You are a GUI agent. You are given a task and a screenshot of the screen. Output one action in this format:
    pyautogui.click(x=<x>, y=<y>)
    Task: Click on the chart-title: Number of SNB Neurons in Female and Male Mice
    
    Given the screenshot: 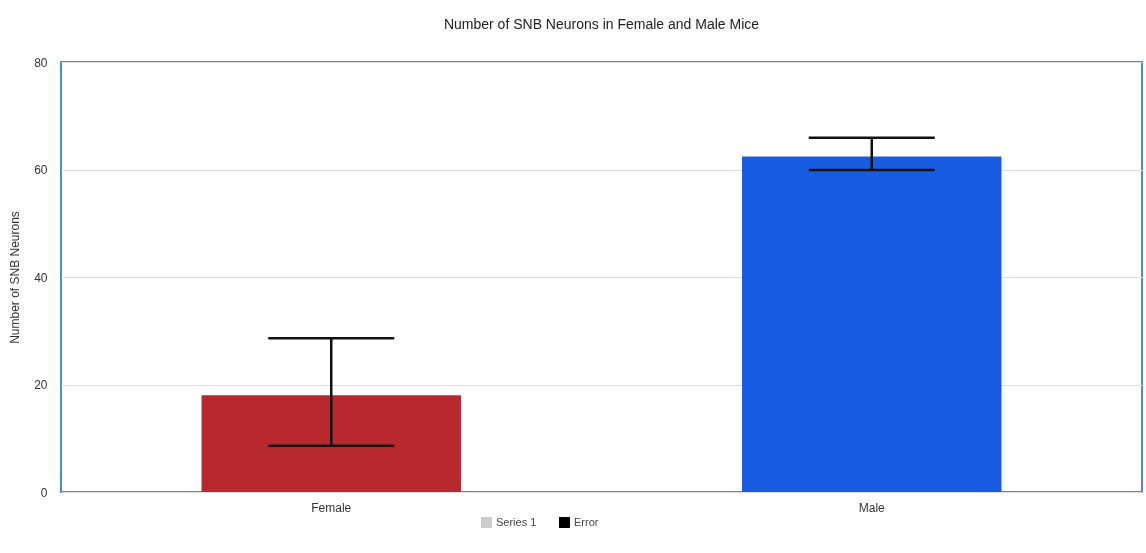 What is the action you would take?
    pyautogui.click(x=601, y=24)
    